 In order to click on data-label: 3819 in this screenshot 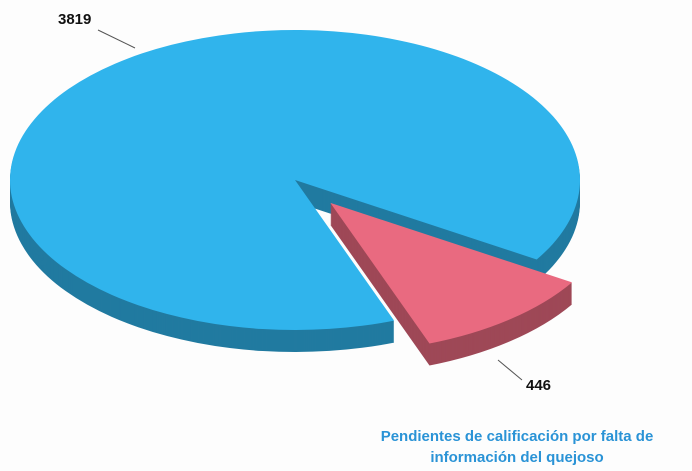, I will do `click(74, 19)`.